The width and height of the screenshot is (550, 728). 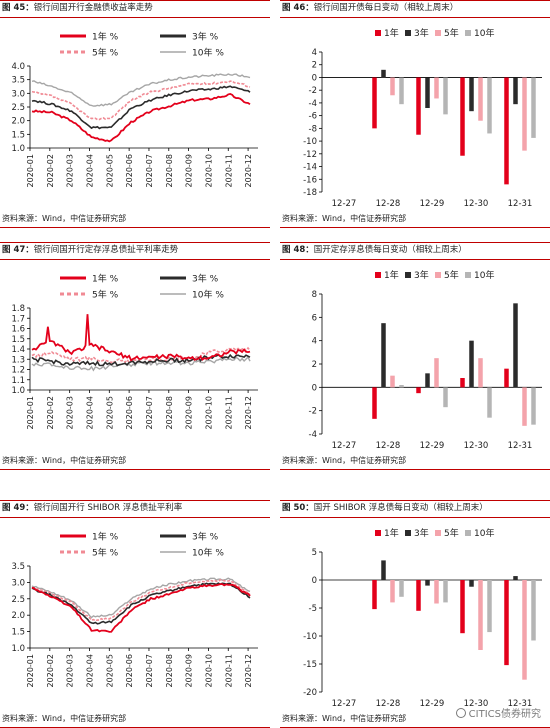 What do you see at coordinates (30, 170) in the screenshot?
I see `x-tick-label: 2020-01` at bounding box center [30, 170].